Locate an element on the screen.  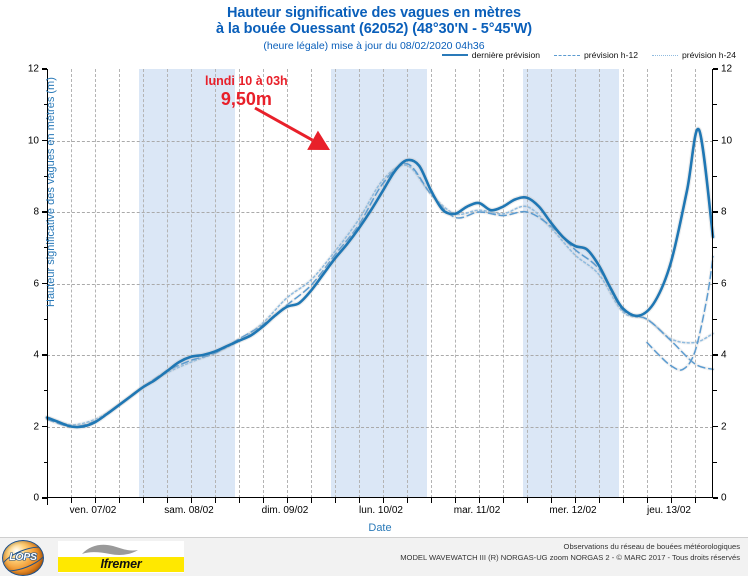
y-axis-label-2: 2 is located at coordinates (36, 426).